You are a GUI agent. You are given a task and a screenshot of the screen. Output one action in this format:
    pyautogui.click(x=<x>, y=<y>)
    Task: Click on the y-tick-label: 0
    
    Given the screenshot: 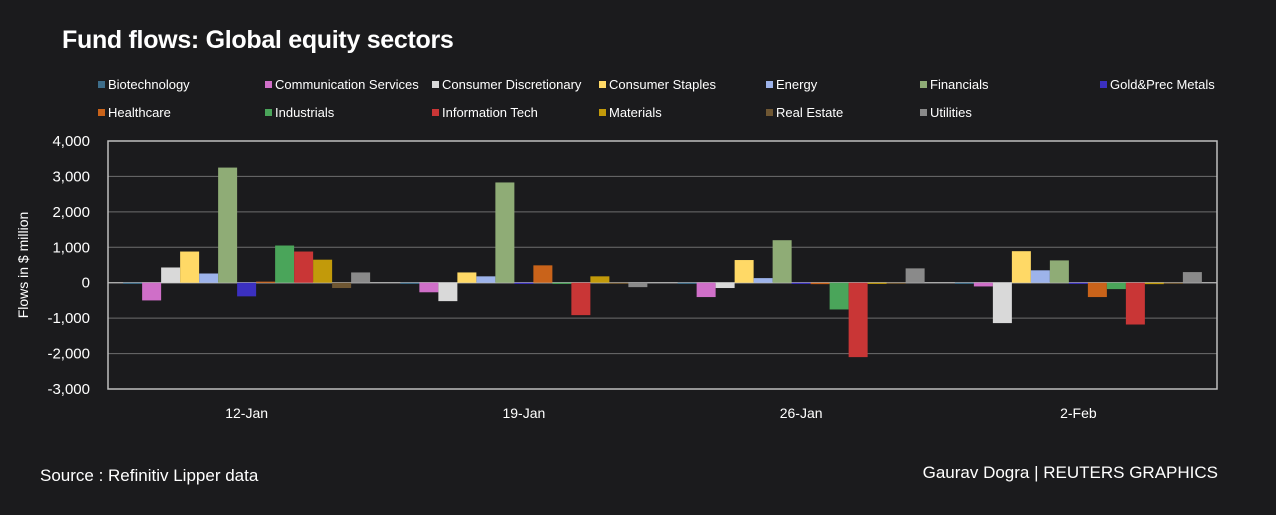 What is the action you would take?
    pyautogui.click(x=86, y=283)
    